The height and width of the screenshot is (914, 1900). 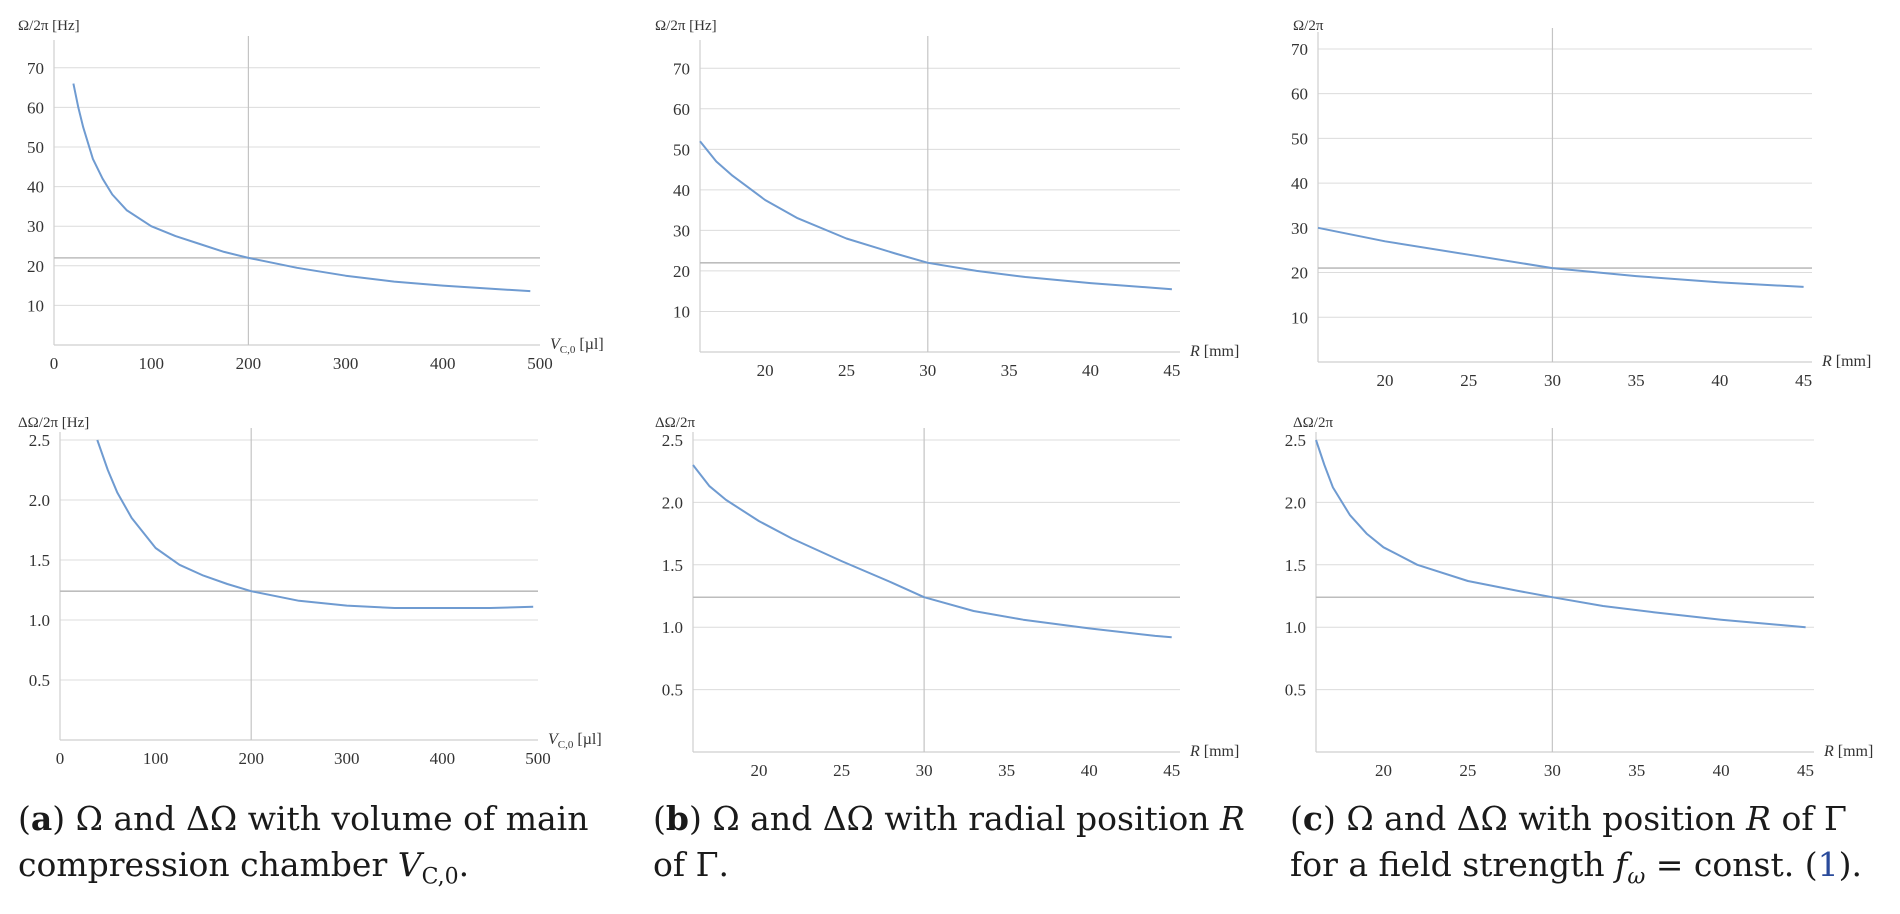 I want to click on y-axis-label: ΔΩ/2π [Hz], so click(x=53, y=423).